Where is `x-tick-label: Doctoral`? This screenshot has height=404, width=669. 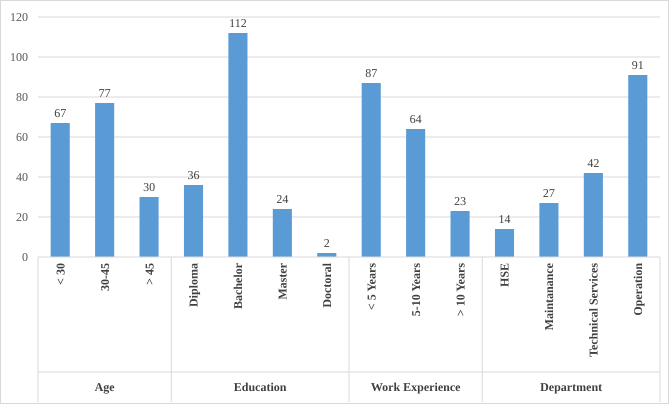 x-tick-label: Doctoral is located at coordinates (327, 285).